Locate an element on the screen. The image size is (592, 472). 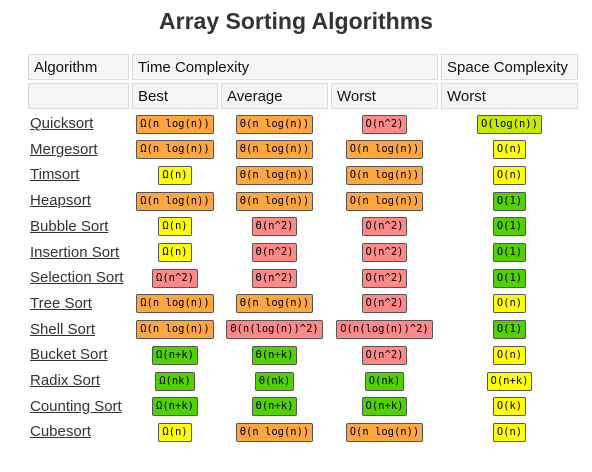
algorithm-link: Timsort is located at coordinates (55, 175).